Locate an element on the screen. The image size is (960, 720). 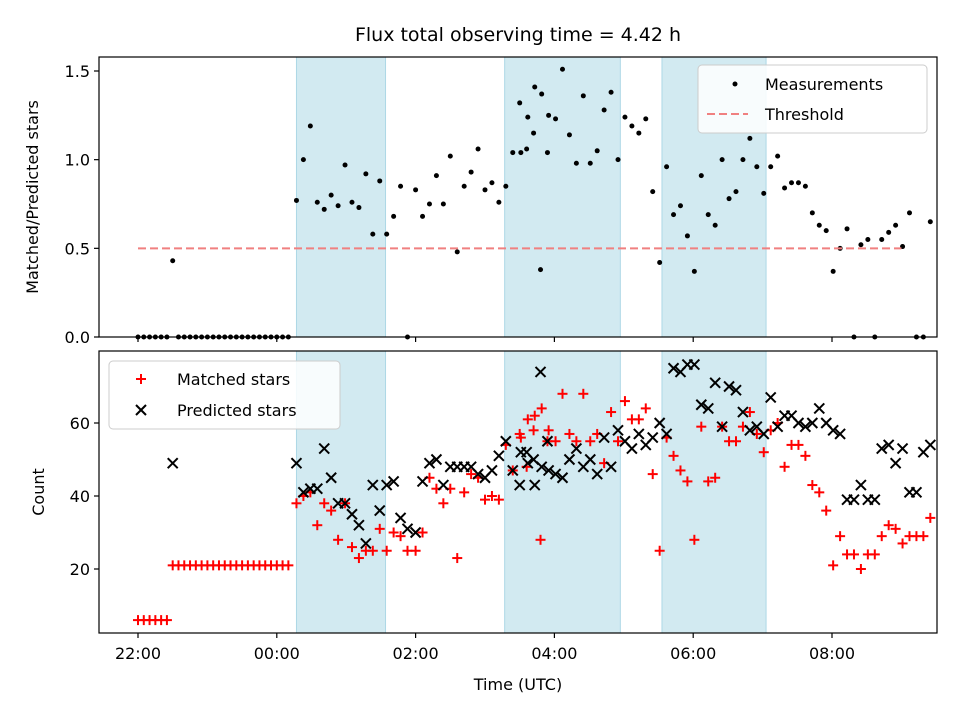
legend-matched-label: Matched stars is located at coordinates (233, 379).